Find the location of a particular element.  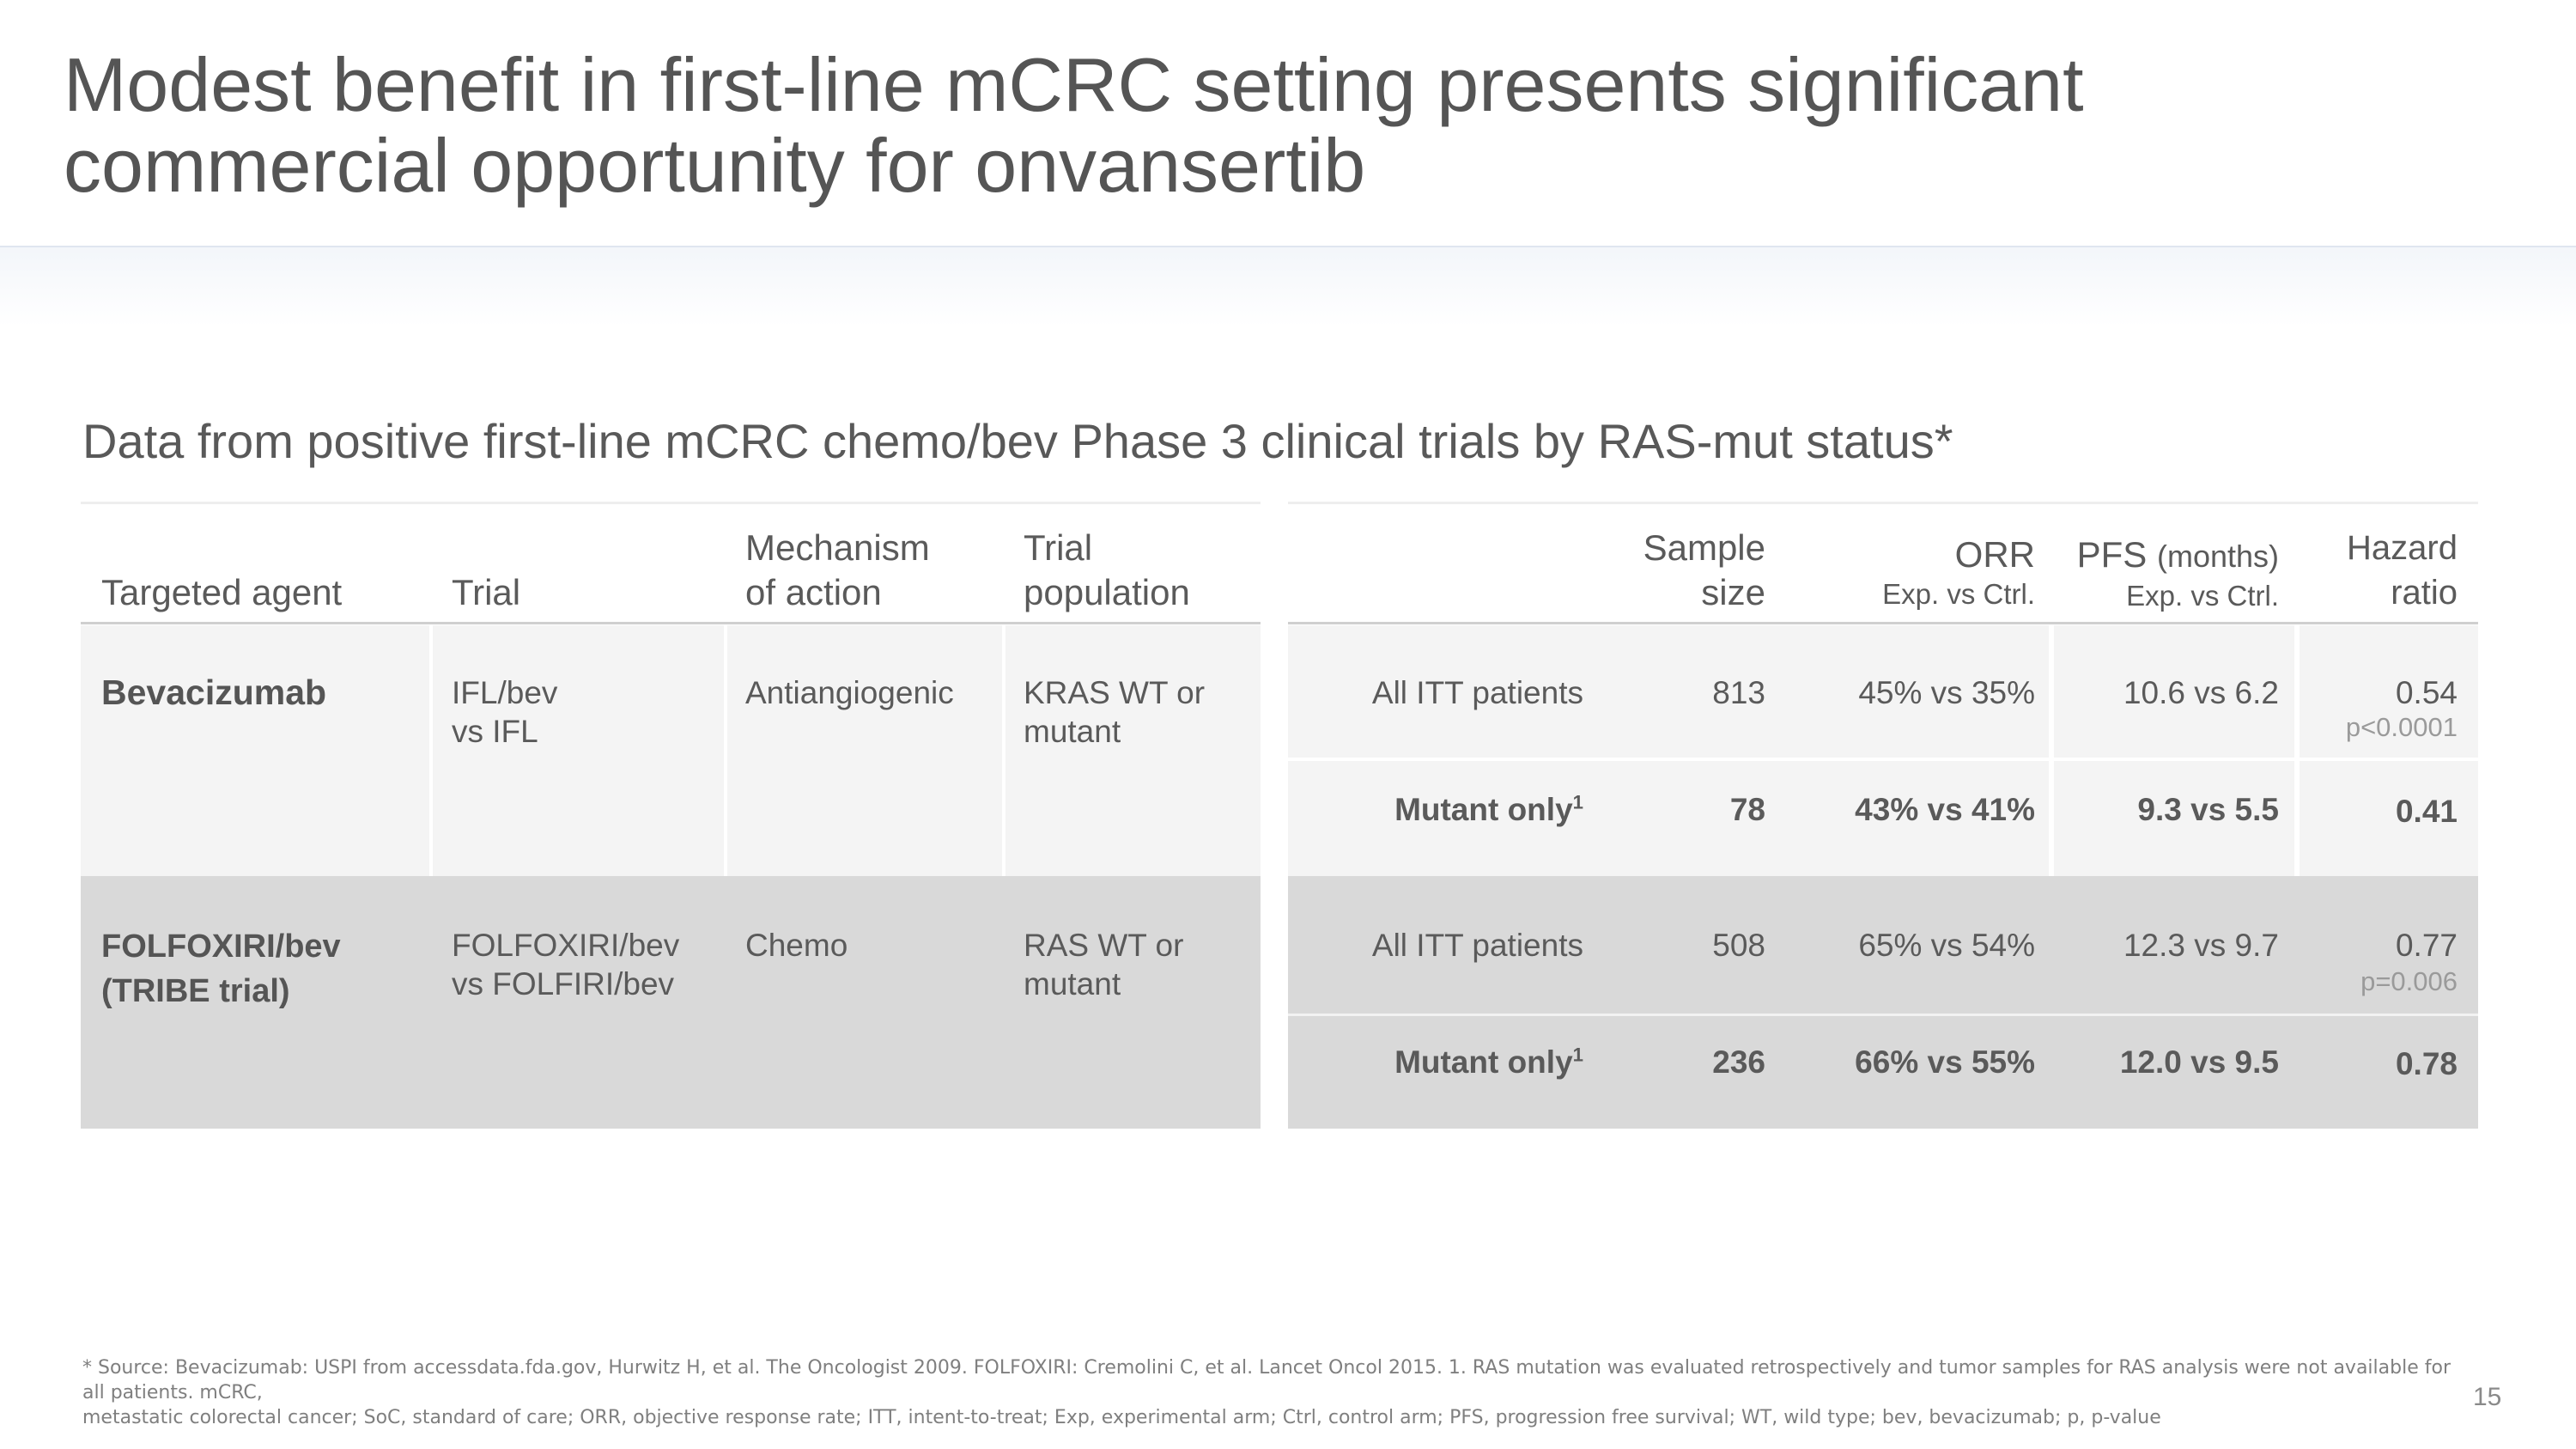

header-sample-size: Sample size is located at coordinates (1672, 570).